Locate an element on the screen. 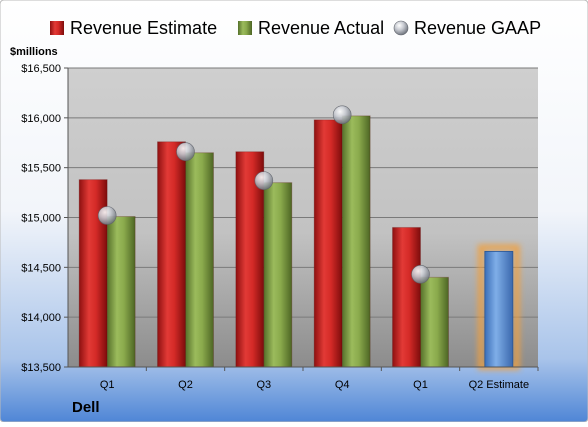 This screenshot has height=427, width=588. x-tick-label: Q2 Estimate is located at coordinates (499, 385).